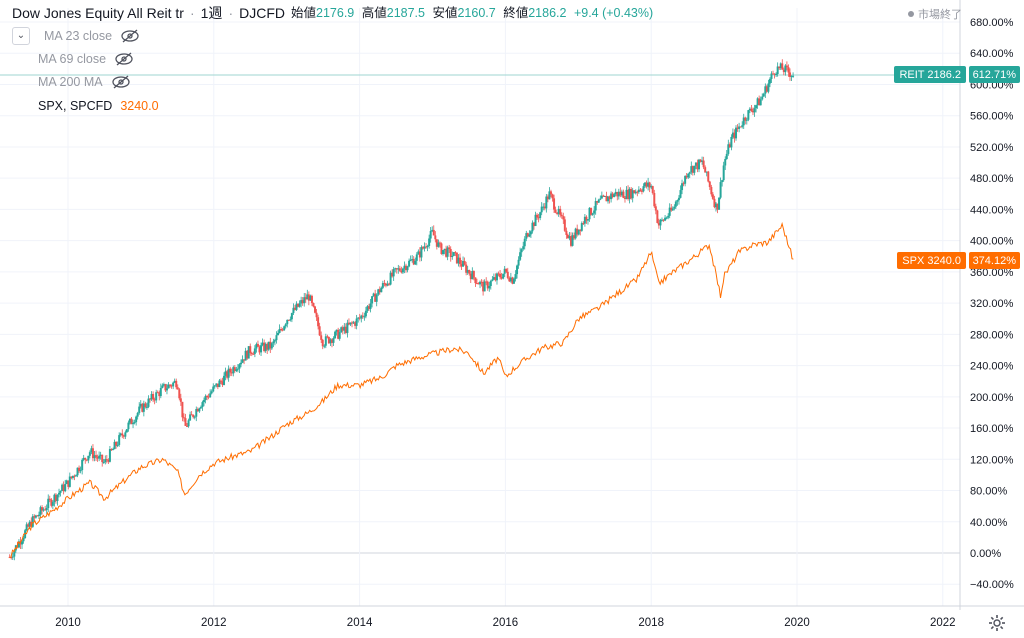 Image resolution: width=1024 pixels, height=638 pixels. What do you see at coordinates (332, 59) in the screenshot?
I see `indicator-row: MA 69 close` at bounding box center [332, 59].